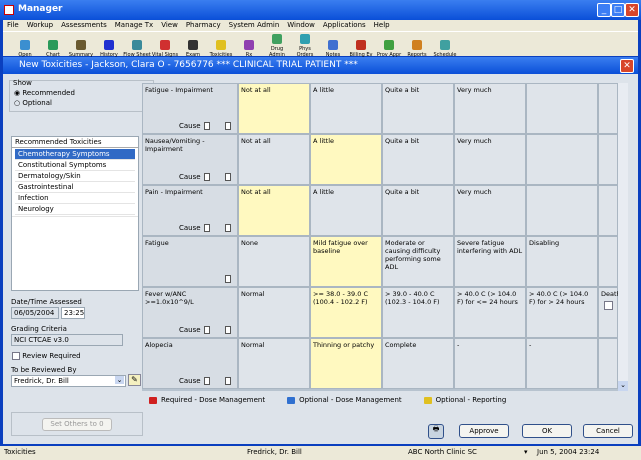 Image resolution: width=641 pixels, height=460 pixels. Describe the element at coordinates (436, 431) in the screenshot. I see `print-icon: 🖶` at that location.